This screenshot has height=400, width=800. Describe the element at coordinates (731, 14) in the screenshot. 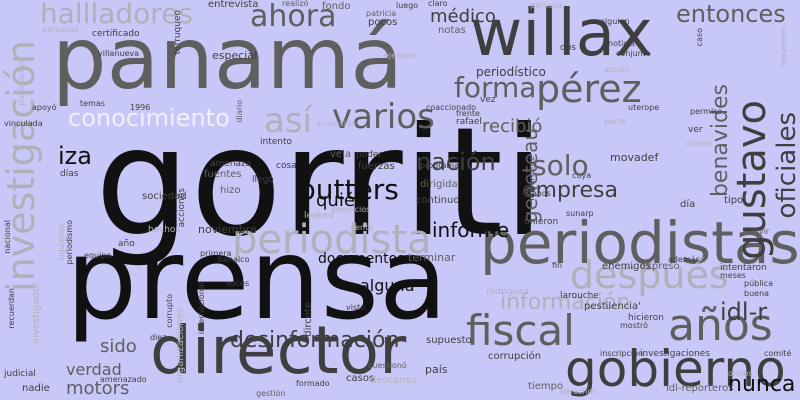

I see `cloud-word-entonces: entonces` at that location.